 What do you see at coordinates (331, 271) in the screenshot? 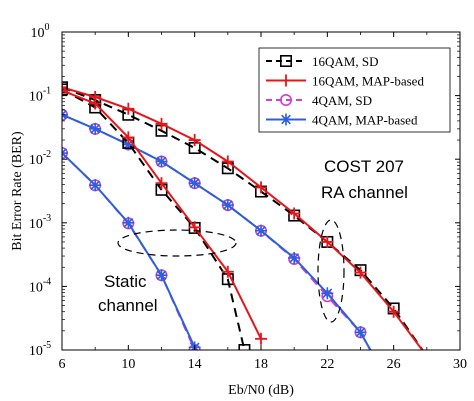
I see `cost207-channel-ellipse` at bounding box center [331, 271].